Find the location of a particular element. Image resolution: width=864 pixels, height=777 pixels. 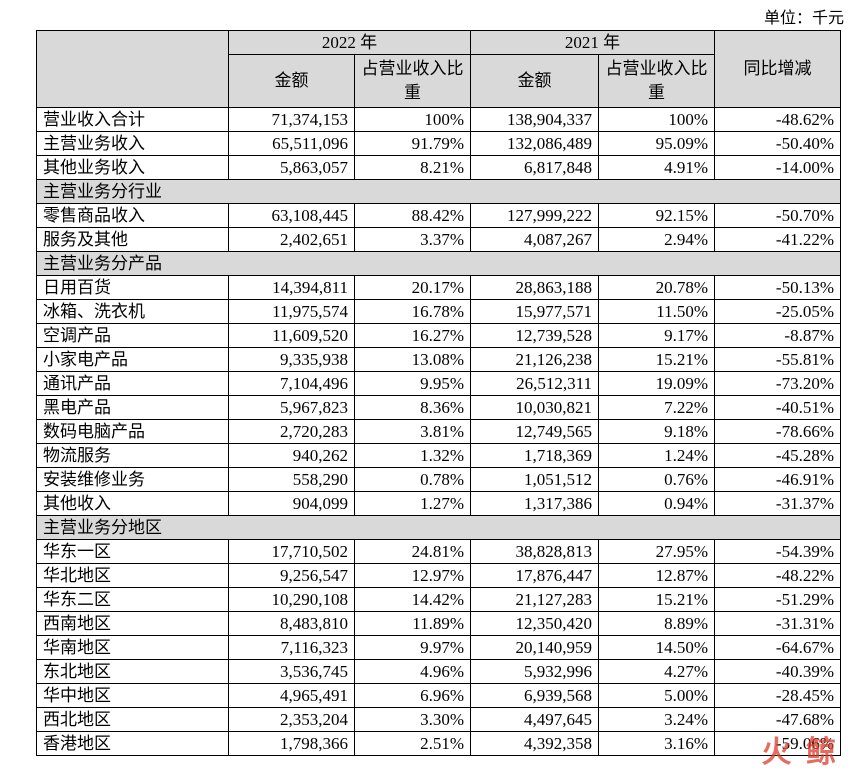

amount-2022-cell: 558,290 is located at coordinates (291, 479).